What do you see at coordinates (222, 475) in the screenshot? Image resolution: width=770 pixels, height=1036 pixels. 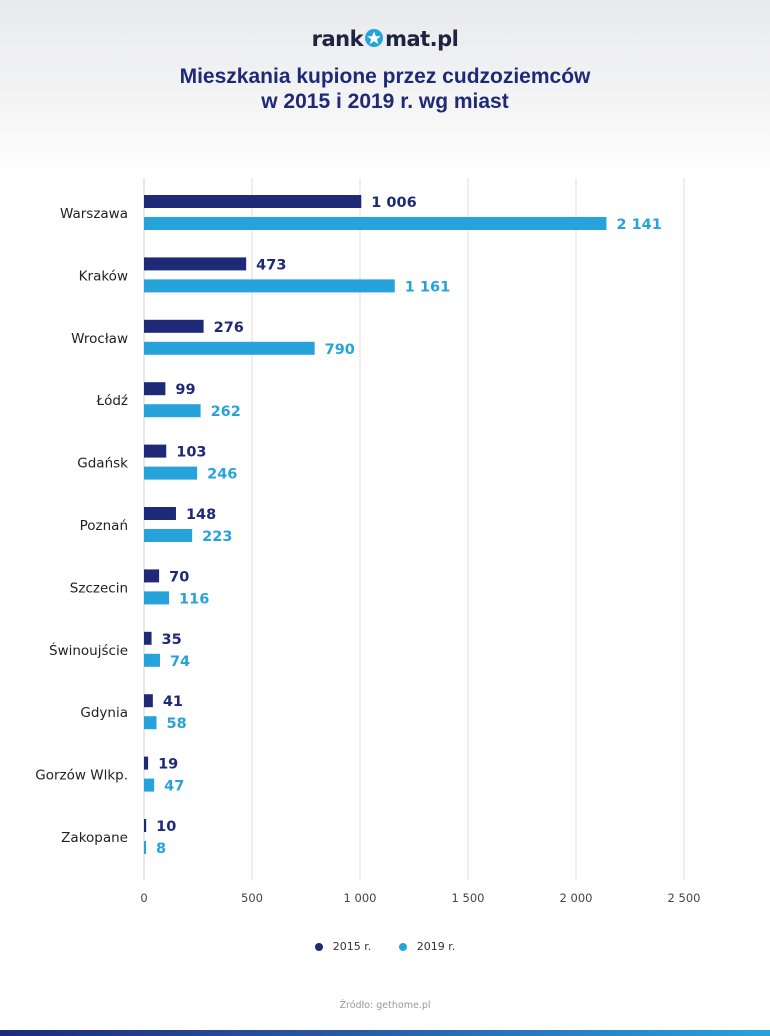 I see `data-label: 246` at bounding box center [222, 475].